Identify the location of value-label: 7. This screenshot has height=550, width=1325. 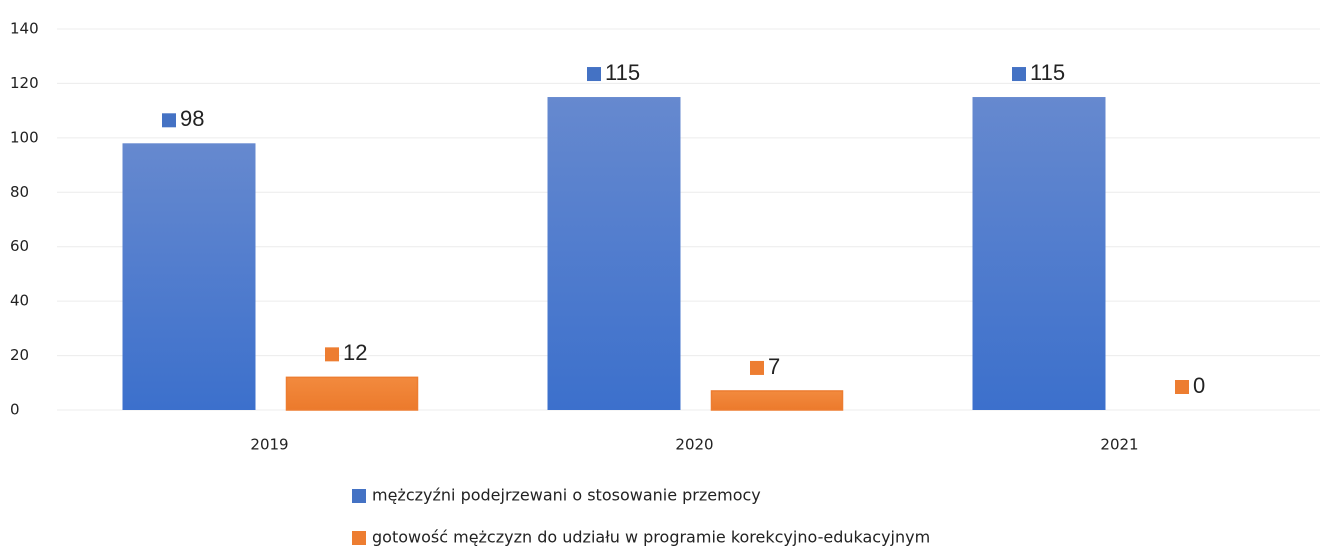
(774, 366).